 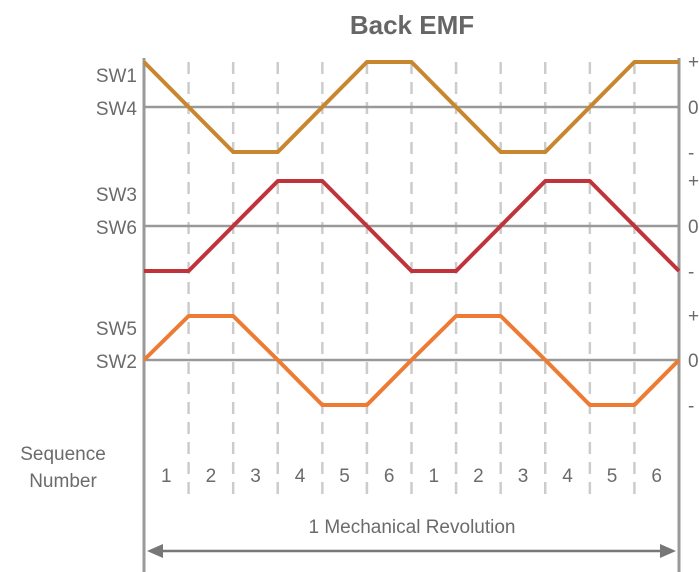 I want to click on revolution-label: 1 Mechanical Revolution, so click(x=411, y=527).